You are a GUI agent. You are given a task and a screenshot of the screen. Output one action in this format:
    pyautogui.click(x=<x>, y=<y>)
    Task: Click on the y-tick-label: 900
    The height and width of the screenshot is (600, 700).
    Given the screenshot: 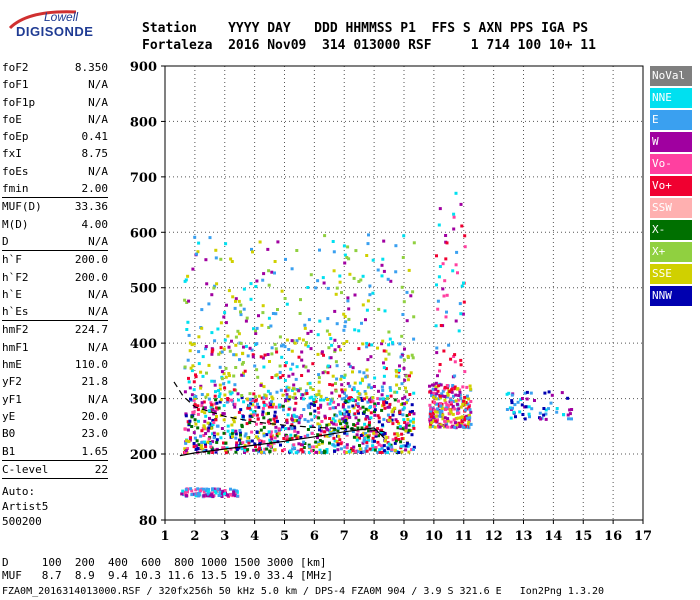 What is the action you would take?
    pyautogui.click(x=143, y=67)
    